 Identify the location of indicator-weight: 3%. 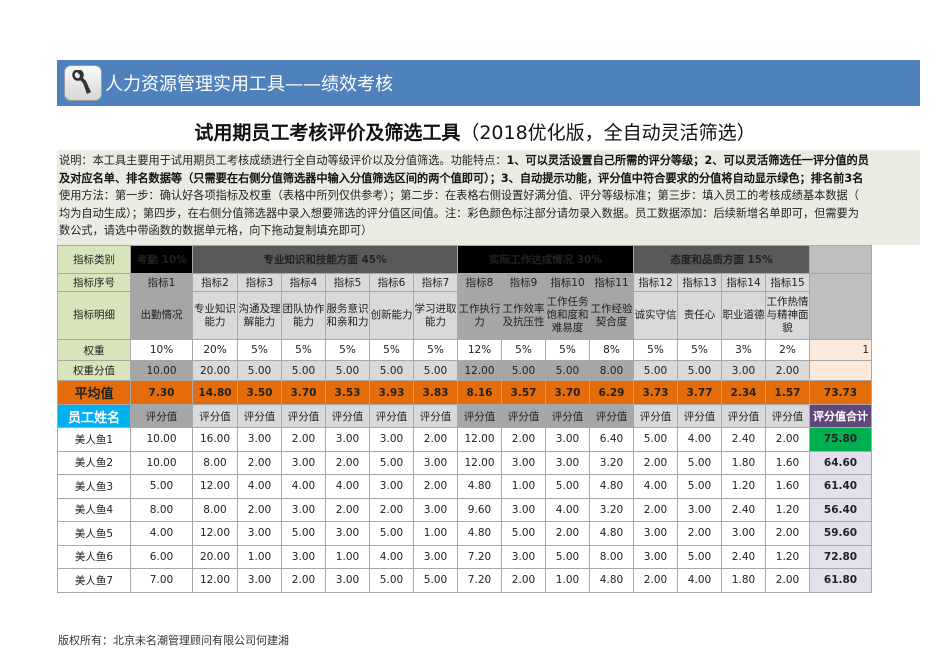
(743, 350).